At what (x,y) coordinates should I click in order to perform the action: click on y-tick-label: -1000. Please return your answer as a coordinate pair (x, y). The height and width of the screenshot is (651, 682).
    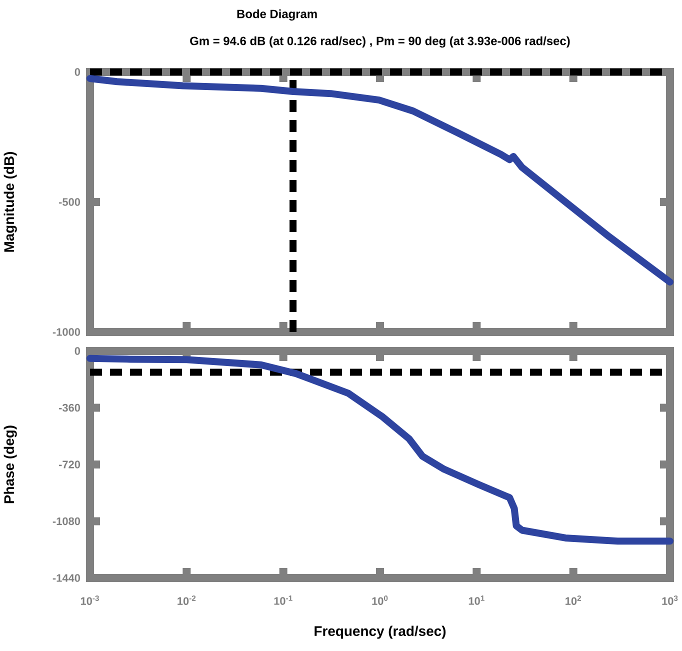
    Looking at the image, I should click on (66, 332).